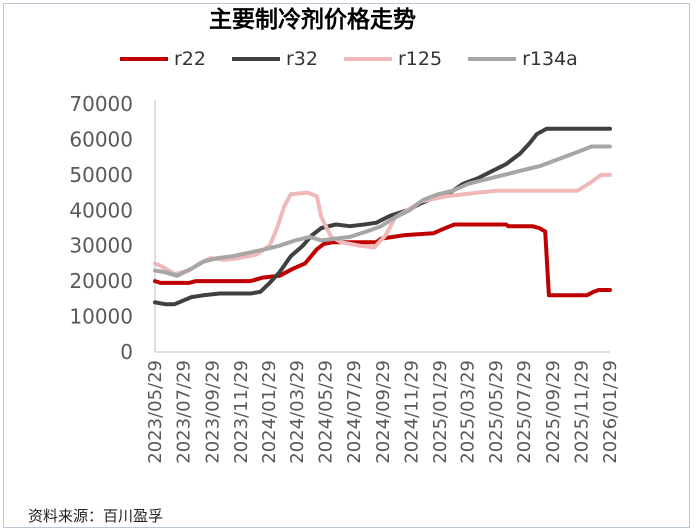 The height and width of the screenshot is (532, 695). Describe the element at coordinates (101, 210) in the screenshot. I see `y-tick-label: 40000` at that location.